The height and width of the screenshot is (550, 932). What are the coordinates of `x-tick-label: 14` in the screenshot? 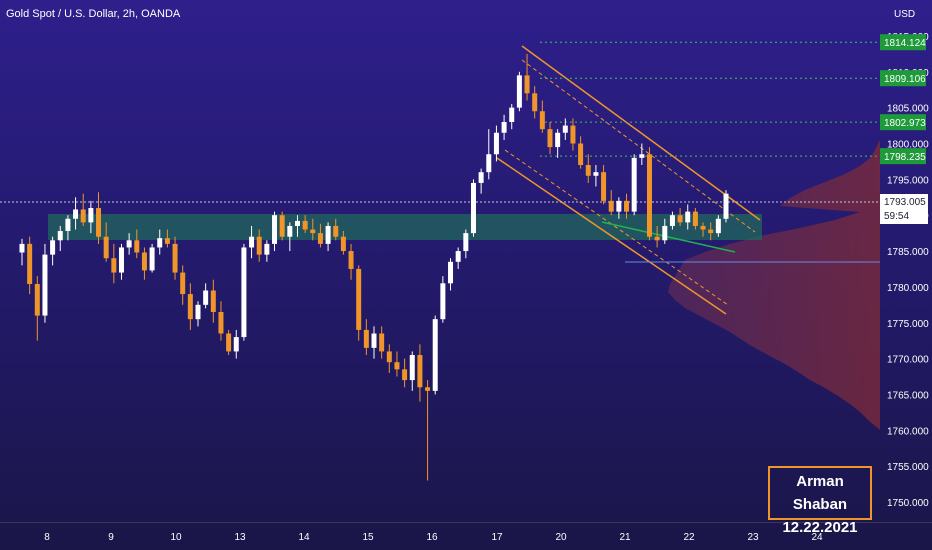 It's located at (304, 537).